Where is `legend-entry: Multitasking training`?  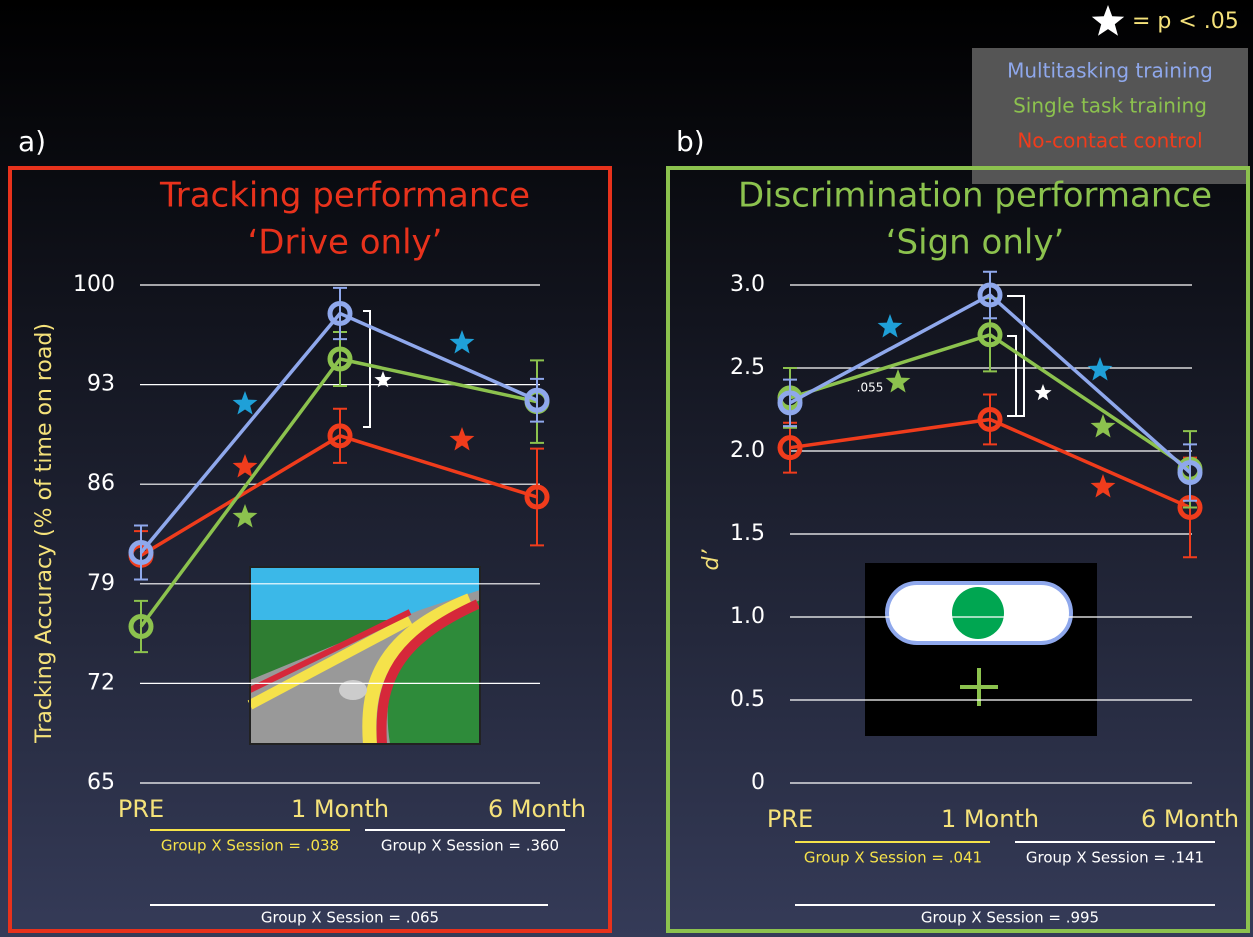 legend-entry: Multitasking training is located at coordinates (1110, 71).